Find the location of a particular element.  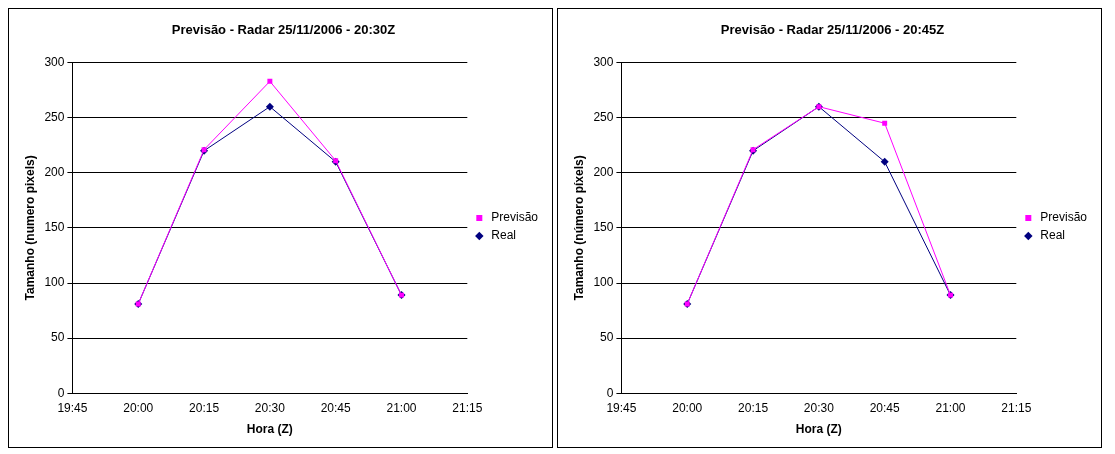

chart-title: Previsão - Radar 25/11/2006 - 20:30Z is located at coordinates (283, 30).